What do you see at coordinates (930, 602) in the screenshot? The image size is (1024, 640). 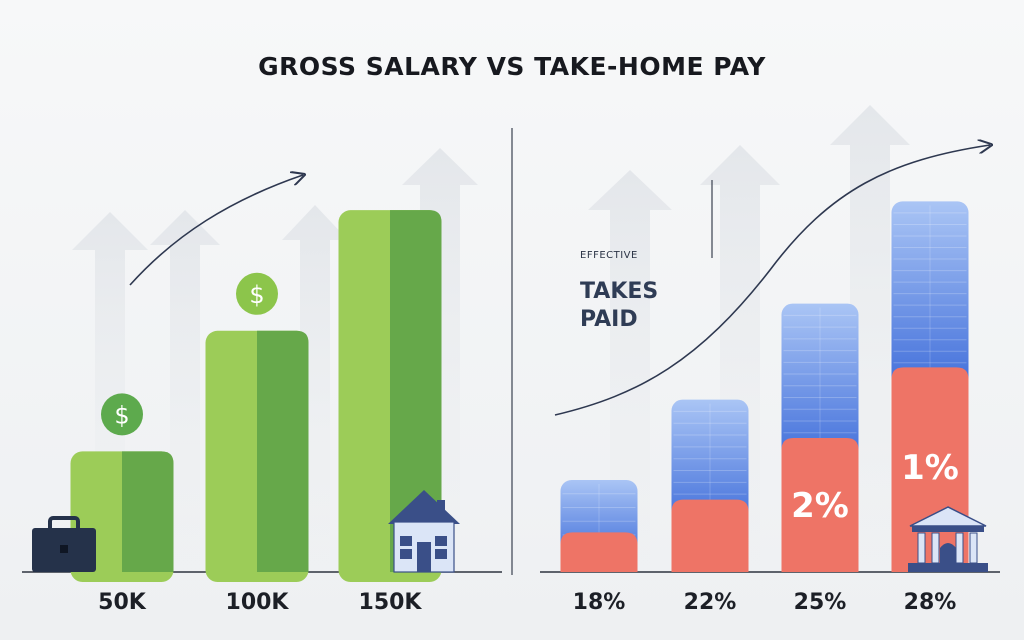 I see `x-tick-label: 28%` at bounding box center [930, 602].